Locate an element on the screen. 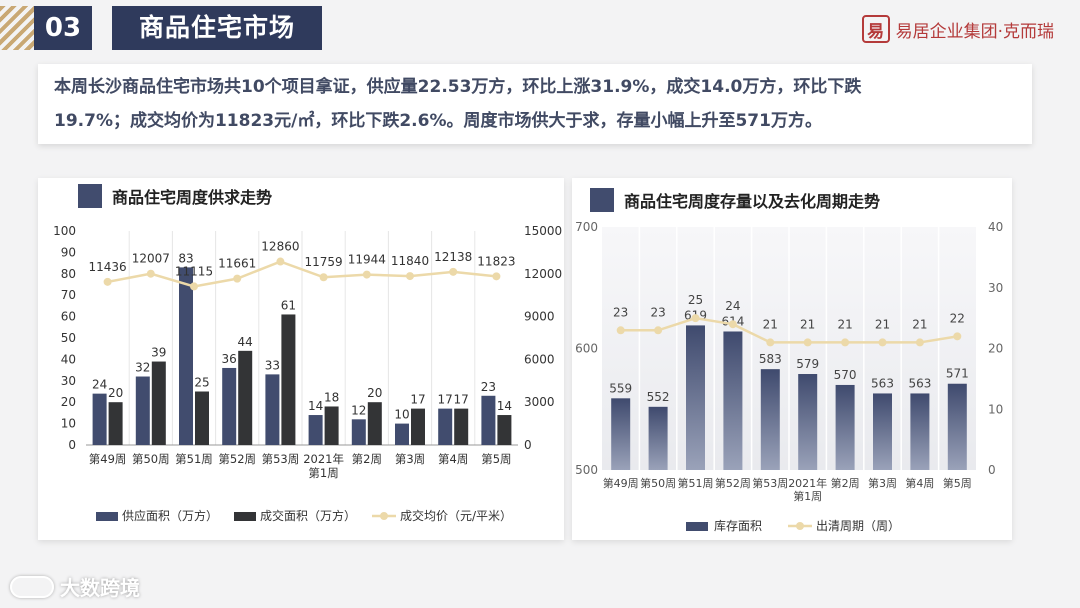 The image size is (1080, 608). y-right-tick-label: 10 is located at coordinates (995, 409).